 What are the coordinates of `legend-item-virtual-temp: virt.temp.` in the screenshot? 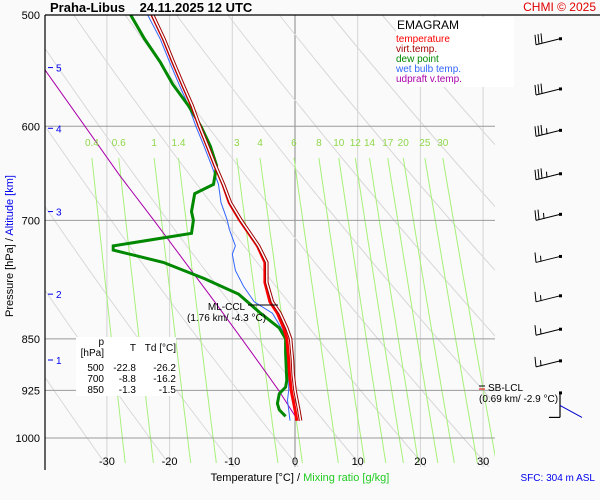 It's located at (417, 49).